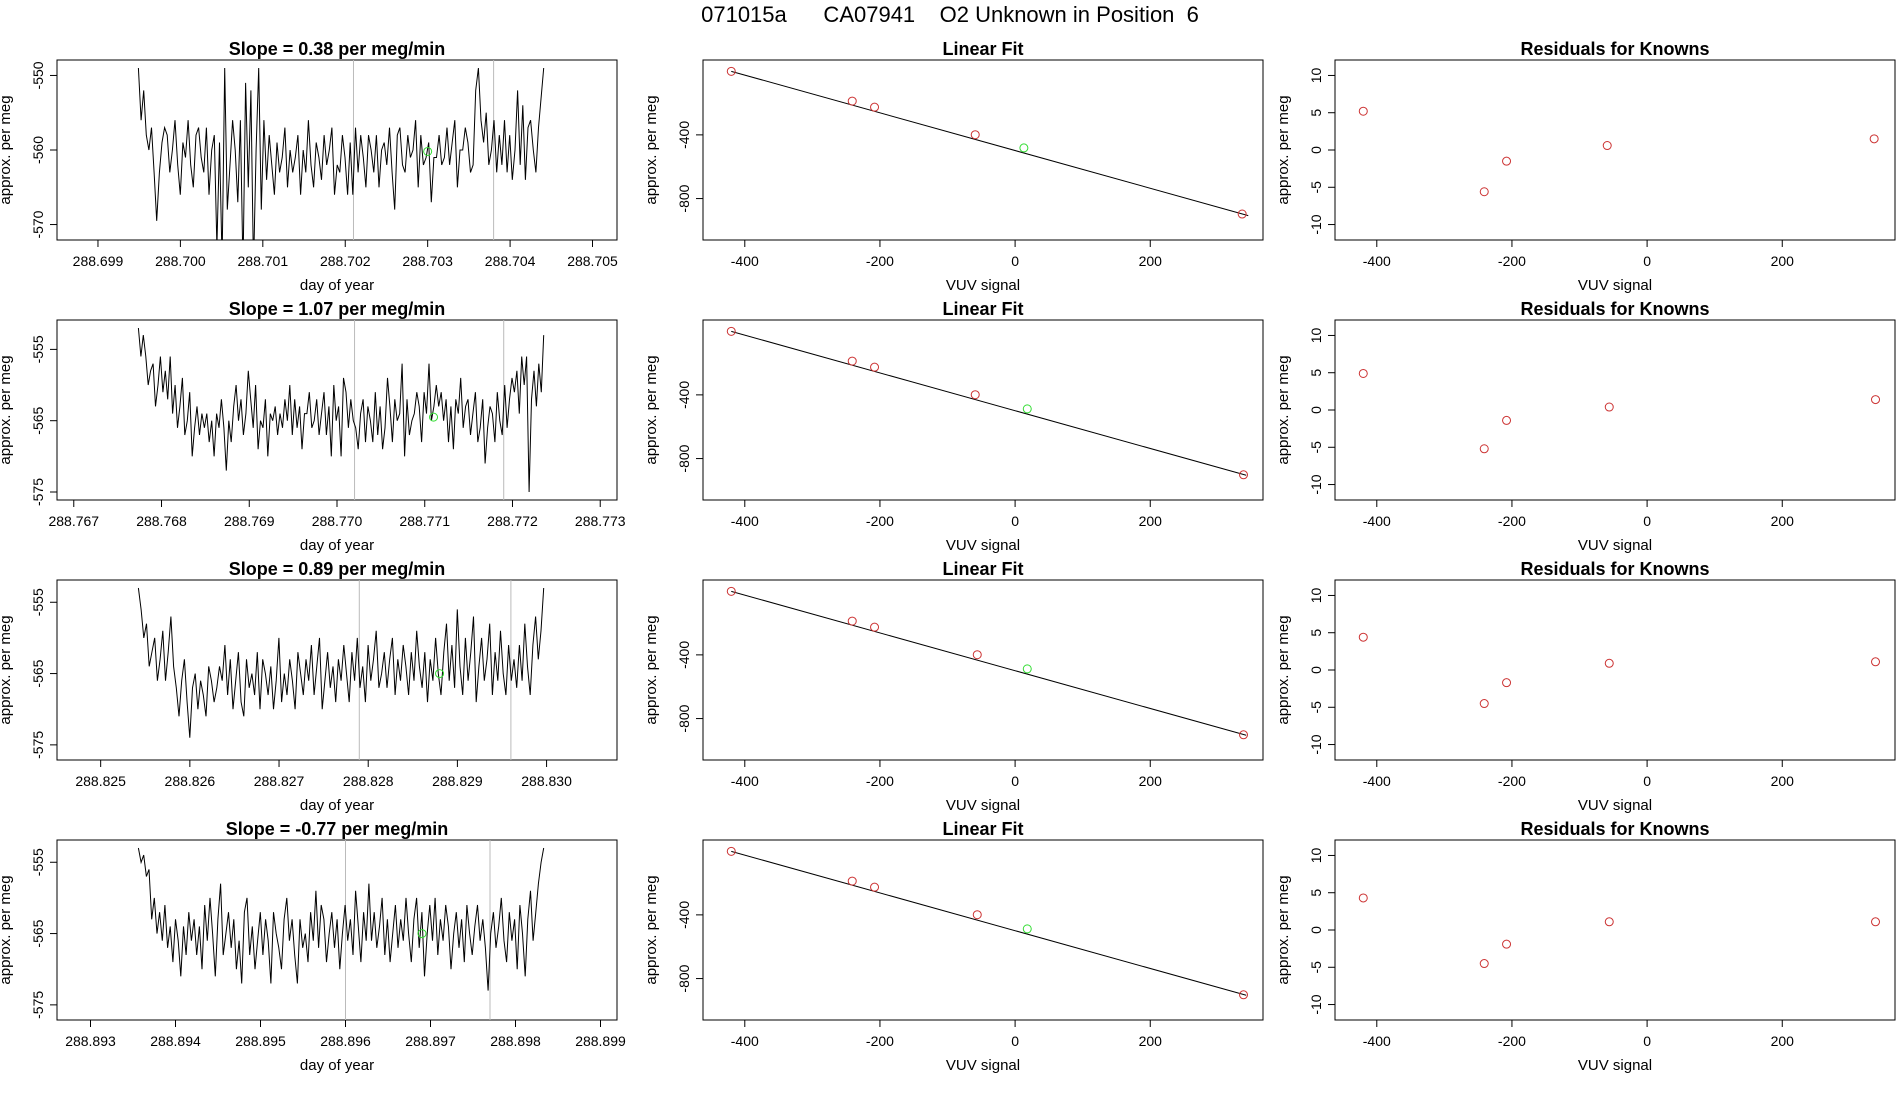  I want to click on x-tick-label: 288.899, so click(600, 1041).